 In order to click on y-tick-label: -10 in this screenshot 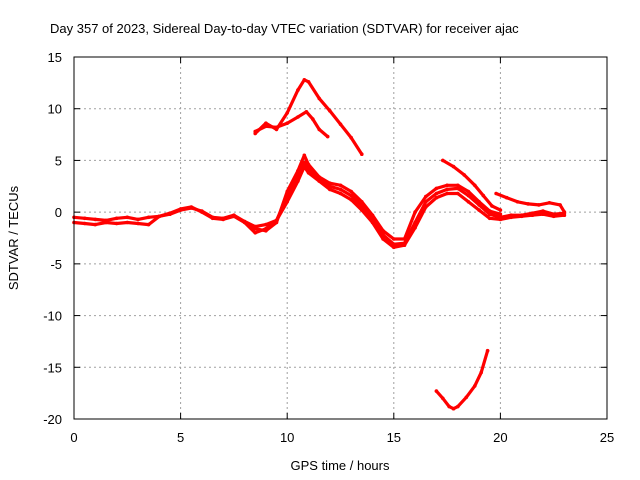, I will do `click(52, 316)`.